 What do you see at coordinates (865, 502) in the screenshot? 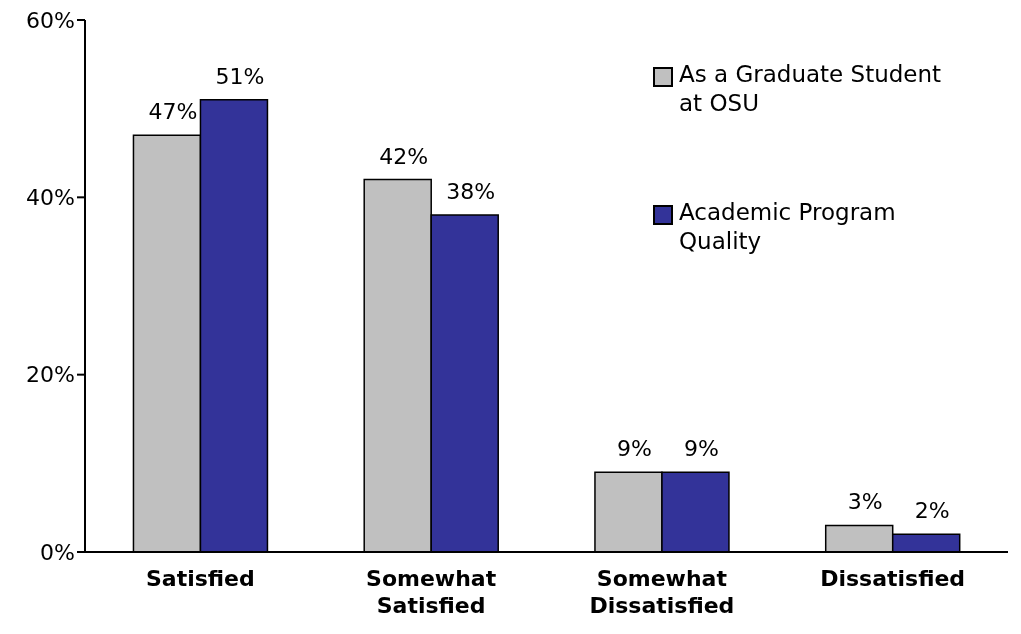
I see `data-label: 3%` at bounding box center [865, 502].